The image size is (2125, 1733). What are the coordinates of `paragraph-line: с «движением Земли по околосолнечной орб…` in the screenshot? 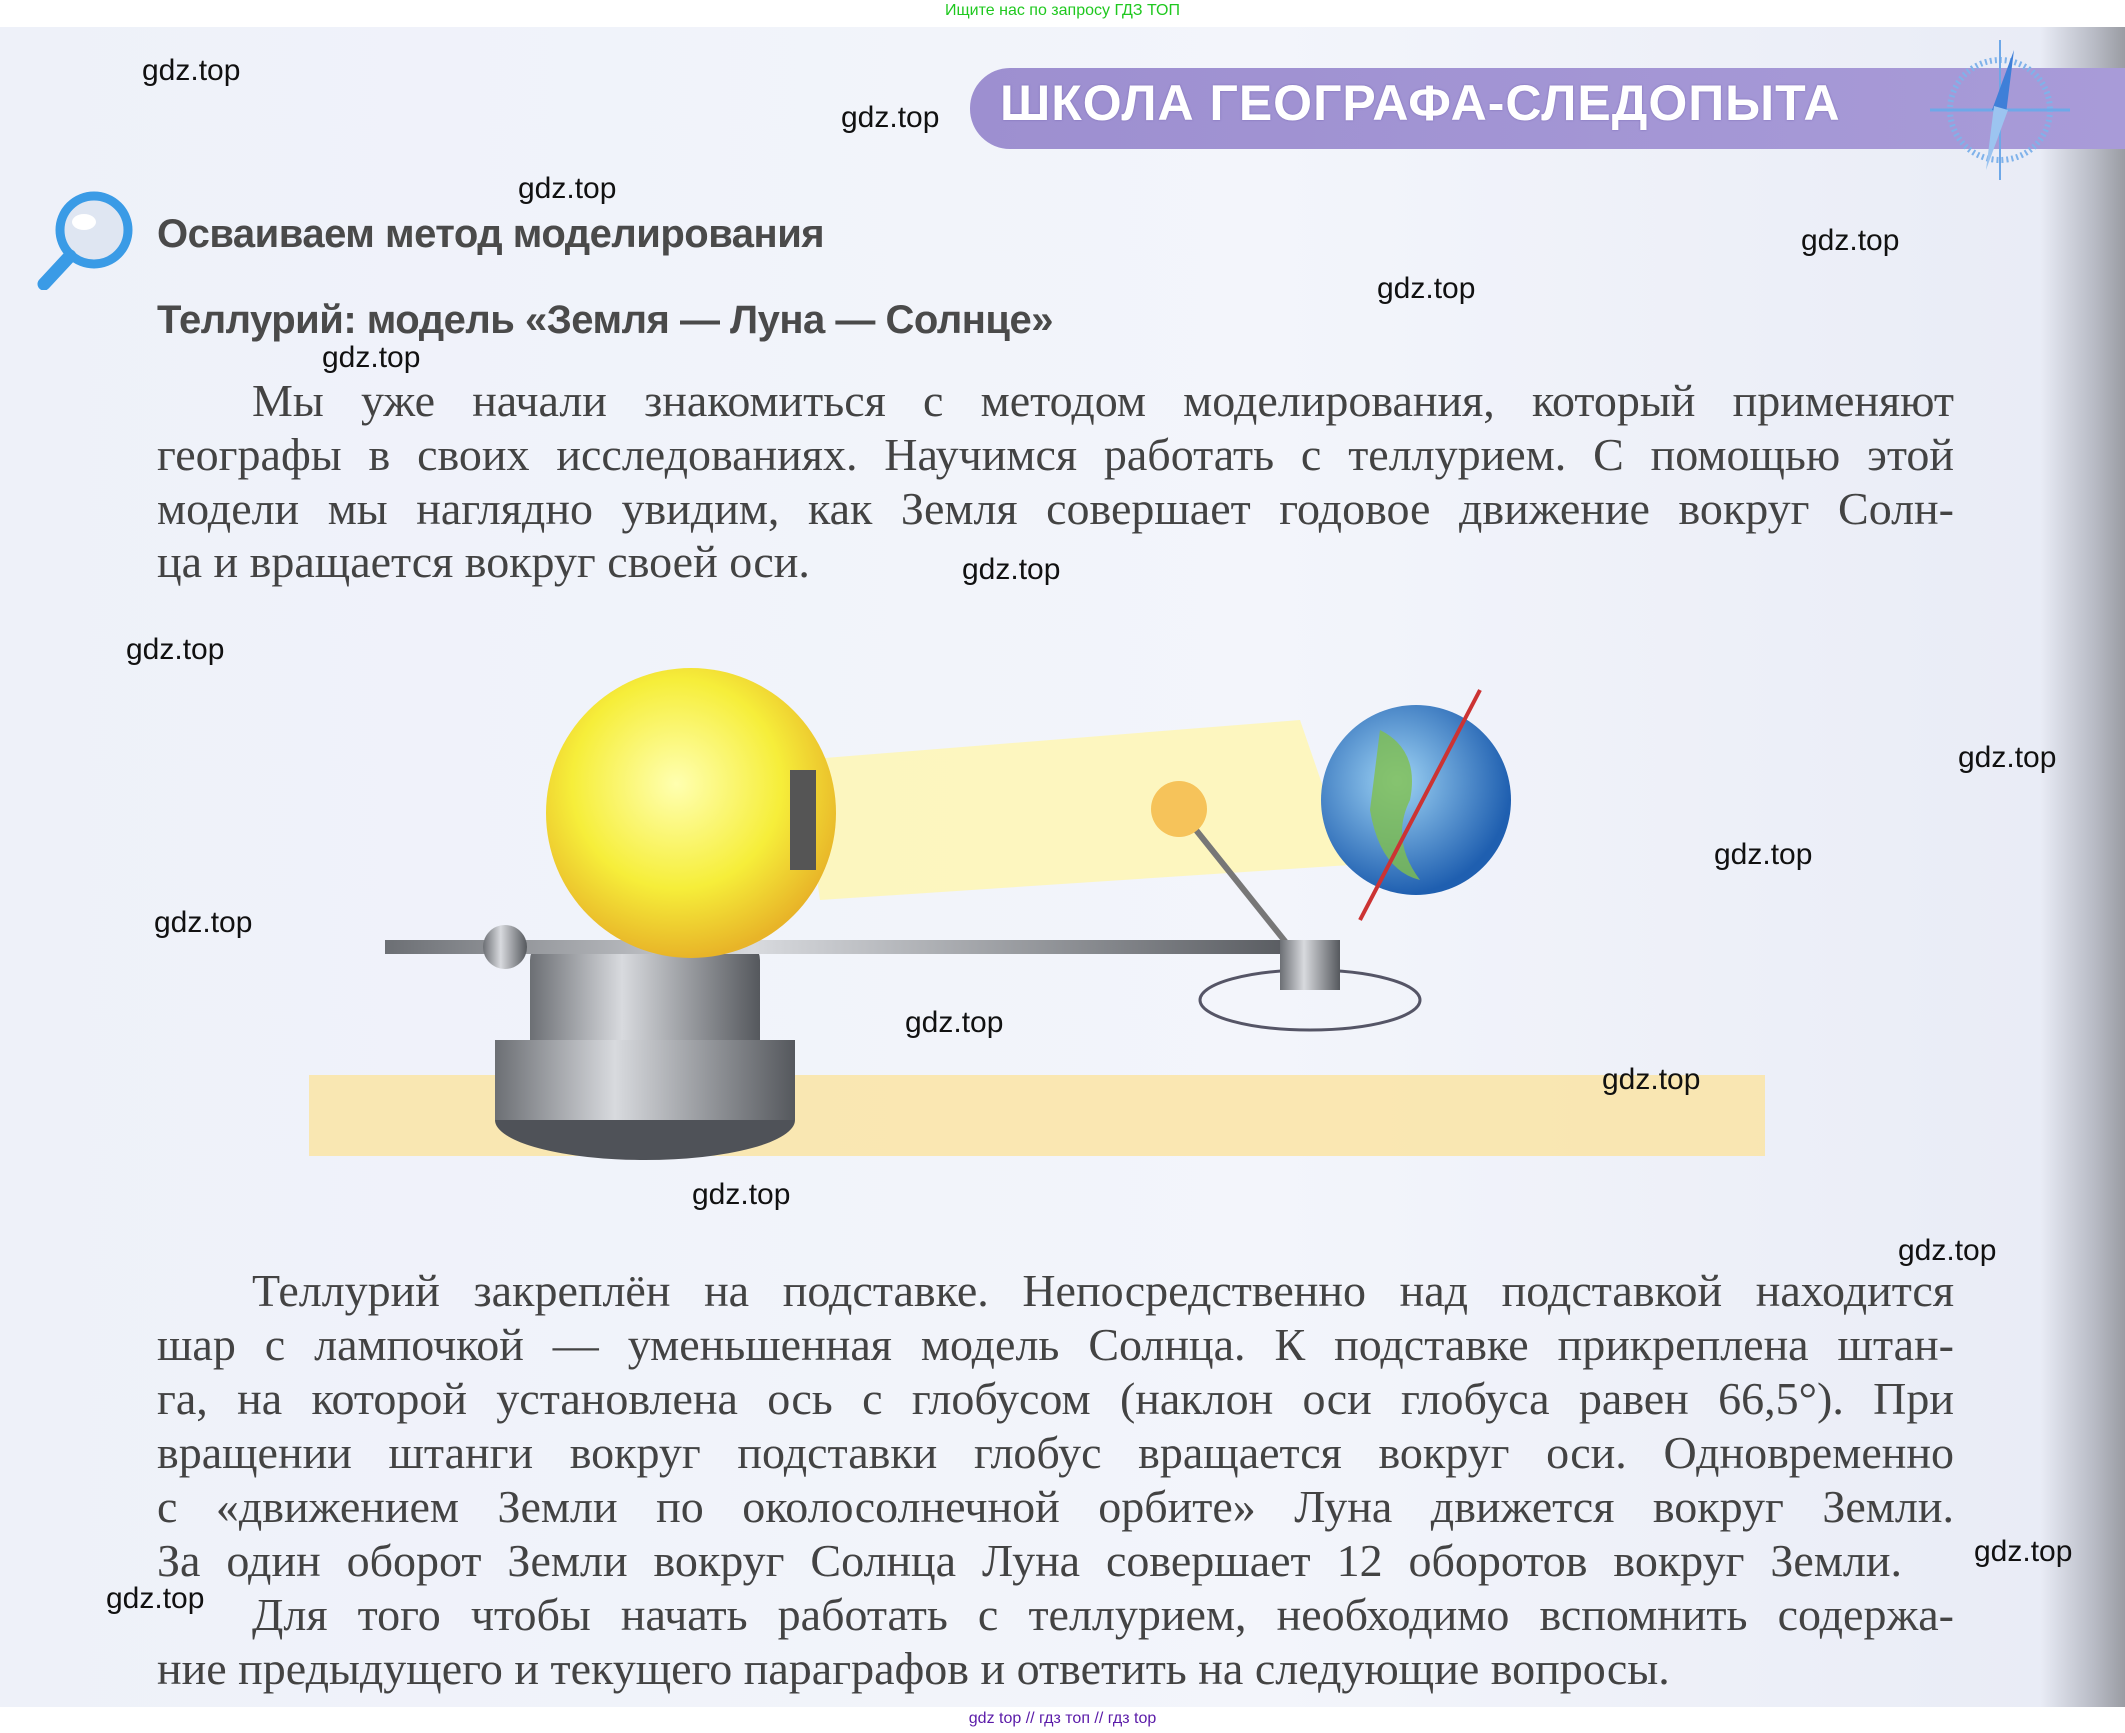 It's located at (1055, 1506).